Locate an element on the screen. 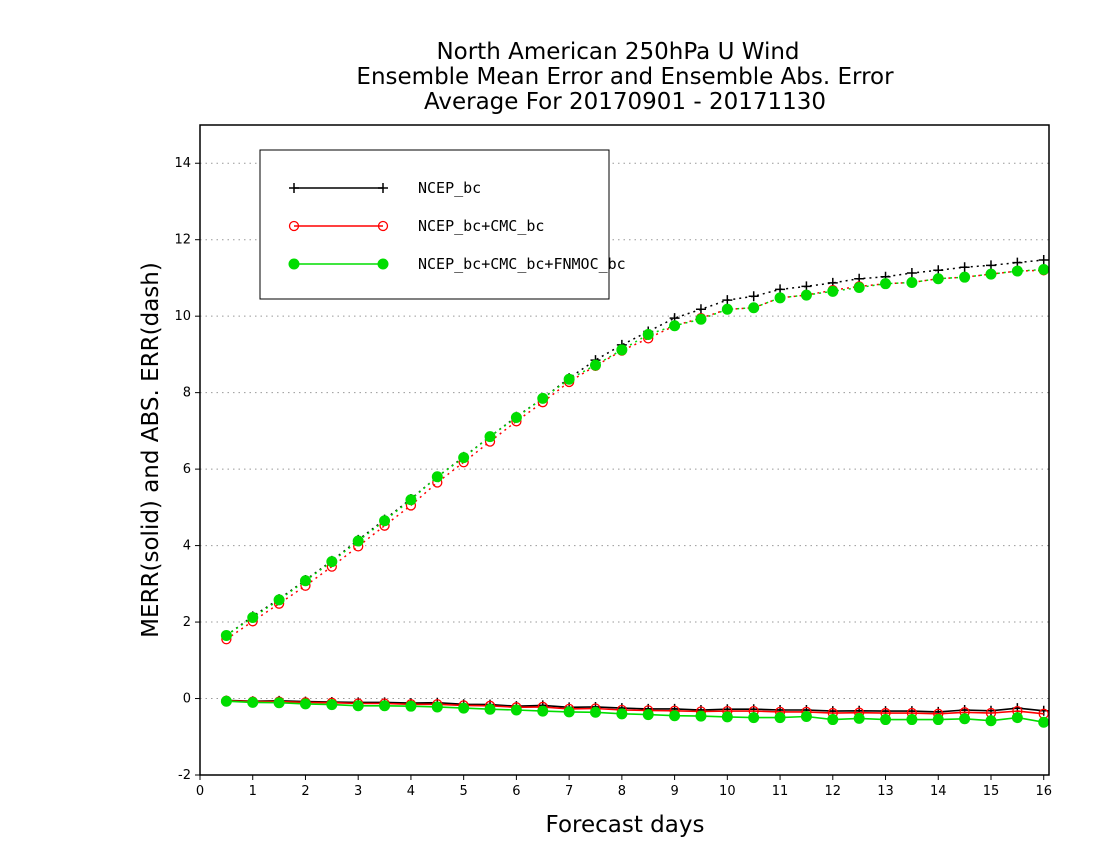  x-tick-label: 4 is located at coordinates (411, 791).